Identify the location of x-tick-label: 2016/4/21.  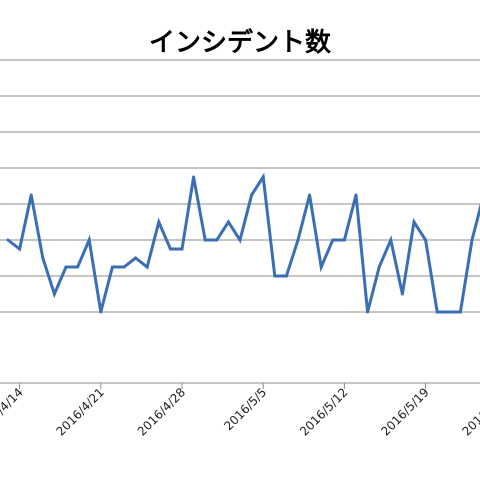
(80, 411).